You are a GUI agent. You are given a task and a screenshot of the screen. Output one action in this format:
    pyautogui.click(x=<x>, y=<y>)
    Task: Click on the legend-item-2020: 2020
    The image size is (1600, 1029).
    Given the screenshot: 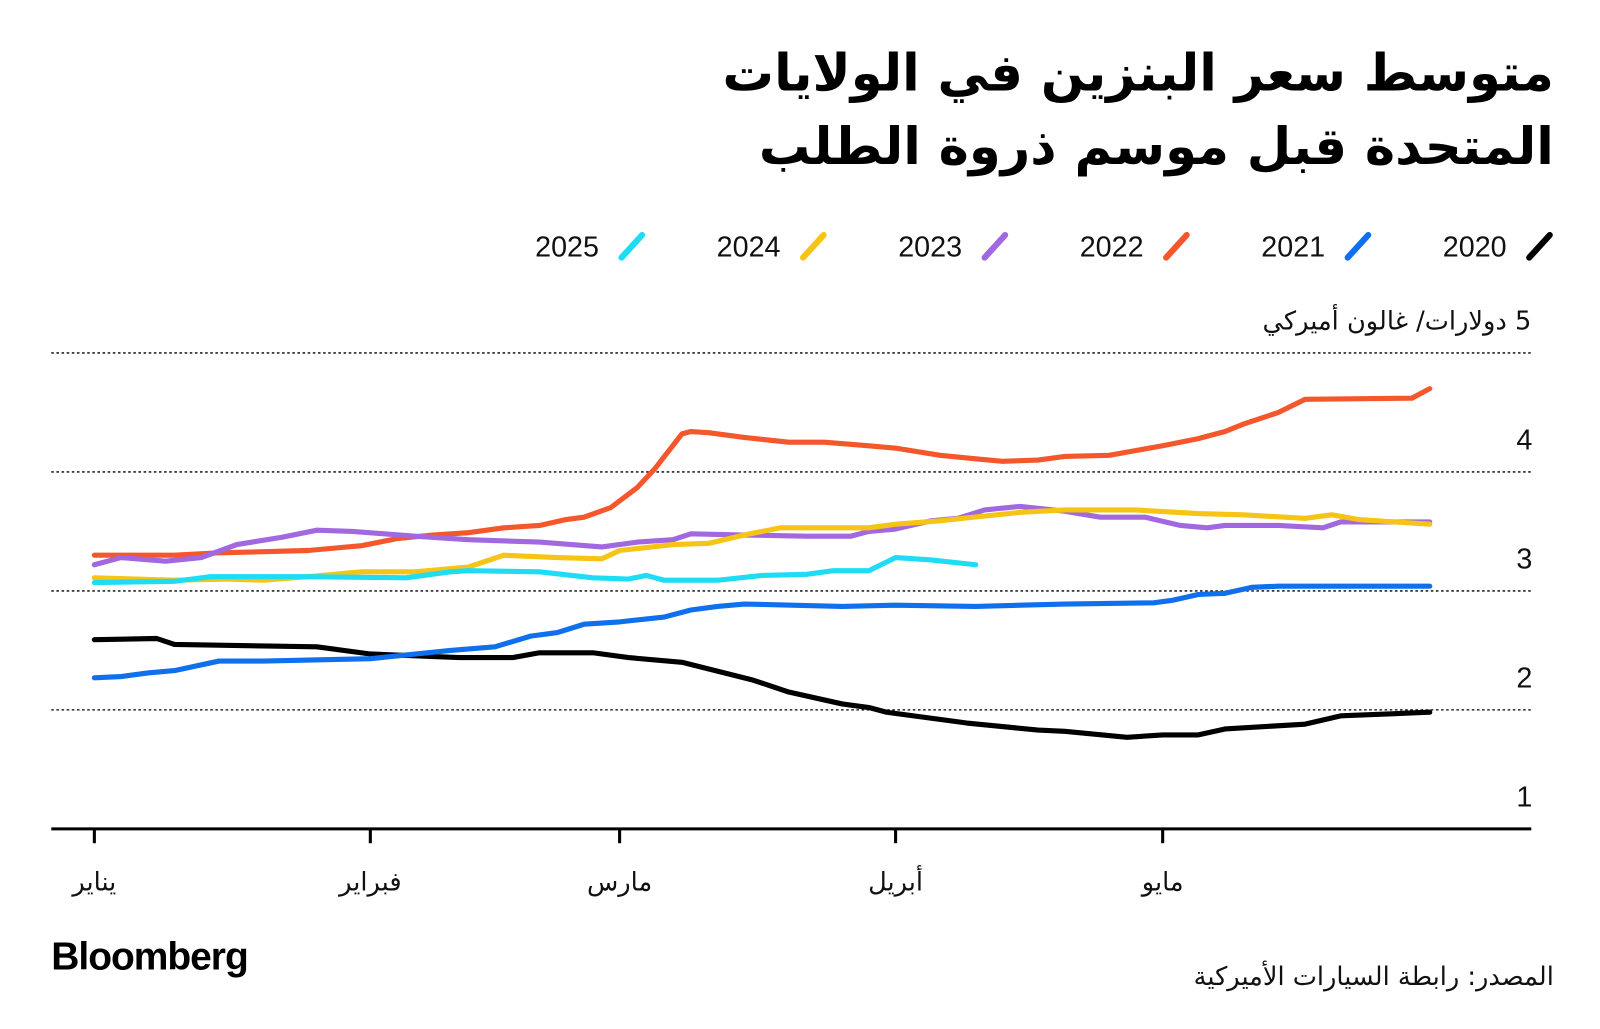 What is the action you would take?
    pyautogui.click(x=1498, y=247)
    